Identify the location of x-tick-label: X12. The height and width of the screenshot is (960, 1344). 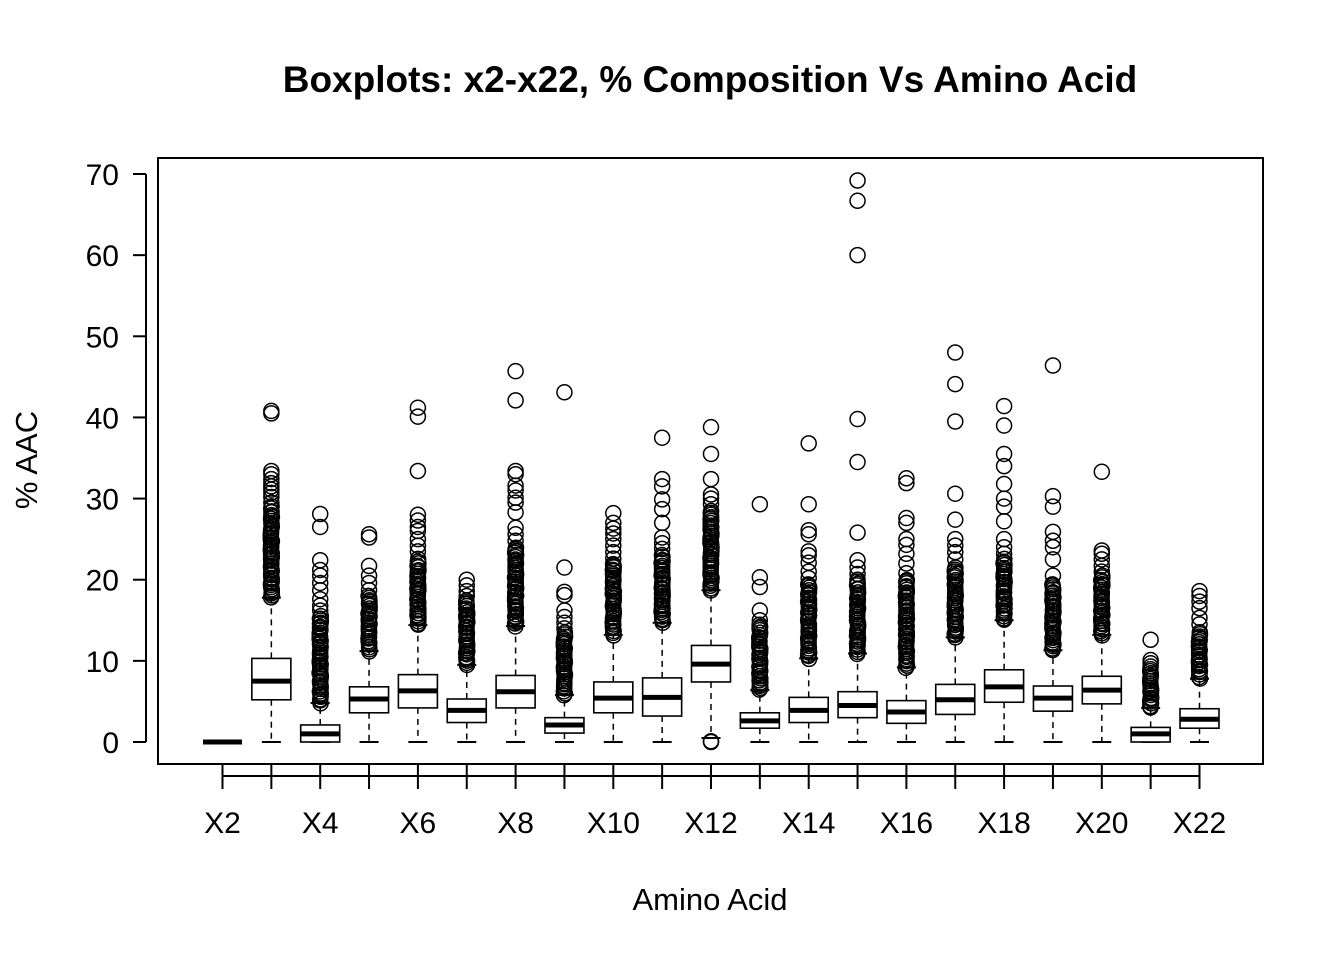
(710, 823).